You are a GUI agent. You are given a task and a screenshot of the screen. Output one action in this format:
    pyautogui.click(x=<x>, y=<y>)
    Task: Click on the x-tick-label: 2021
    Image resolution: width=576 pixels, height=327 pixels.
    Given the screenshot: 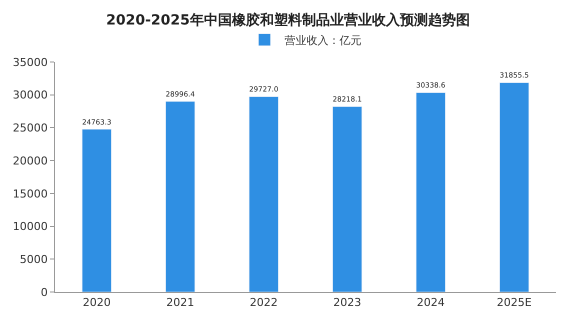 What is the action you would take?
    pyautogui.click(x=180, y=303)
    